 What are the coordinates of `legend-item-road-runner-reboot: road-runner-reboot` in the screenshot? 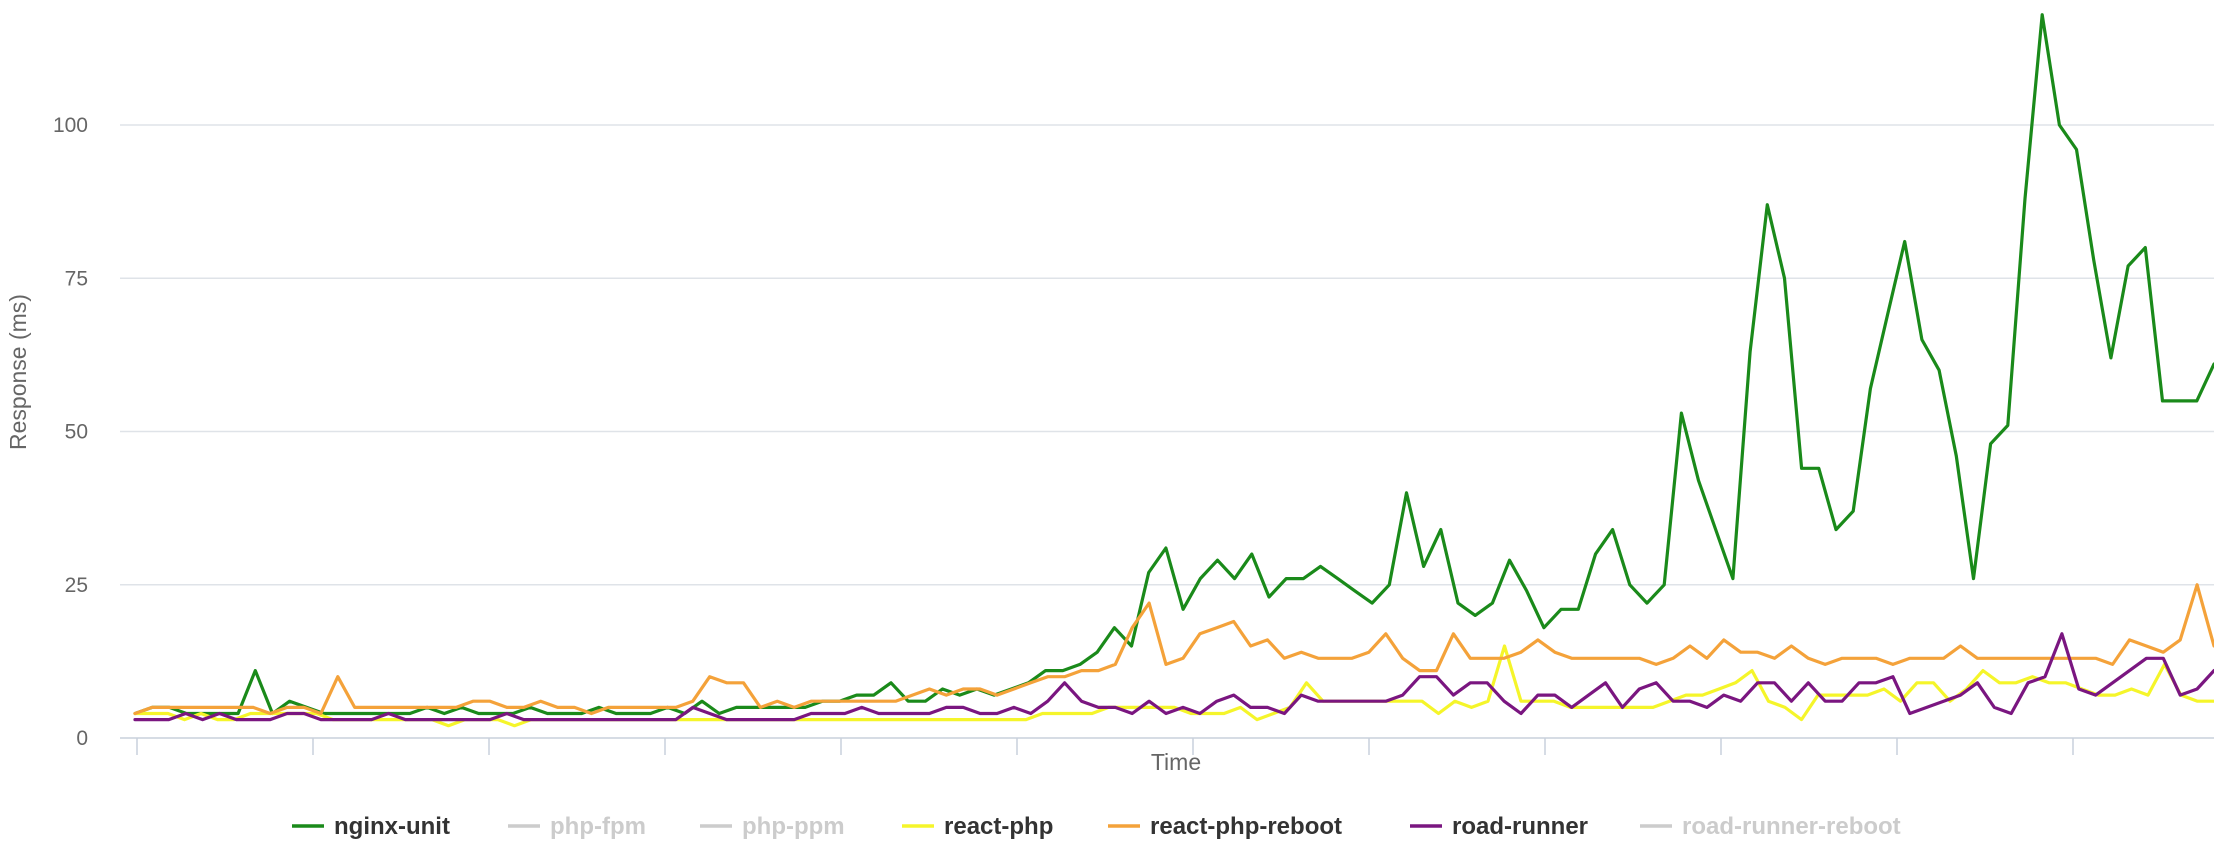 It's located at (1770, 826).